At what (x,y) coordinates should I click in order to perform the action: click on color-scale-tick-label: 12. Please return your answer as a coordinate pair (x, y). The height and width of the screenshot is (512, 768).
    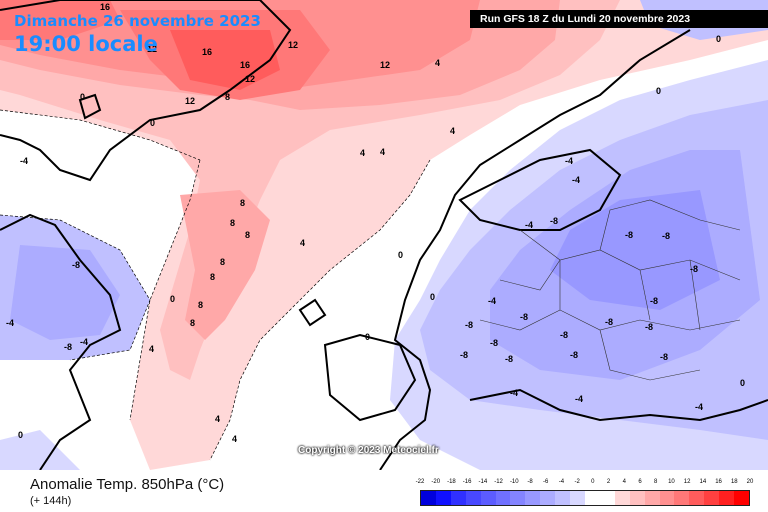
    Looking at the image, I should click on (687, 482).